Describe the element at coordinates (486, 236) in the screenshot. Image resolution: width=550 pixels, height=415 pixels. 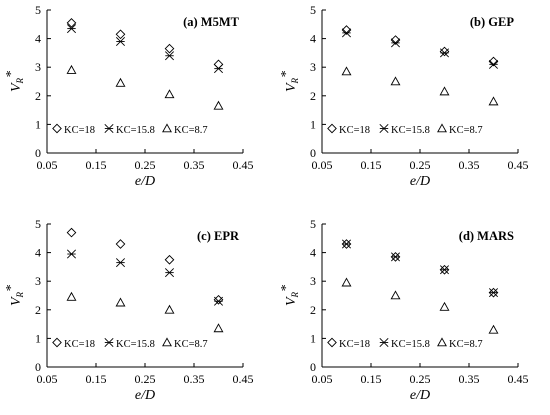
I see `panel-title: (d) MARS` at that location.